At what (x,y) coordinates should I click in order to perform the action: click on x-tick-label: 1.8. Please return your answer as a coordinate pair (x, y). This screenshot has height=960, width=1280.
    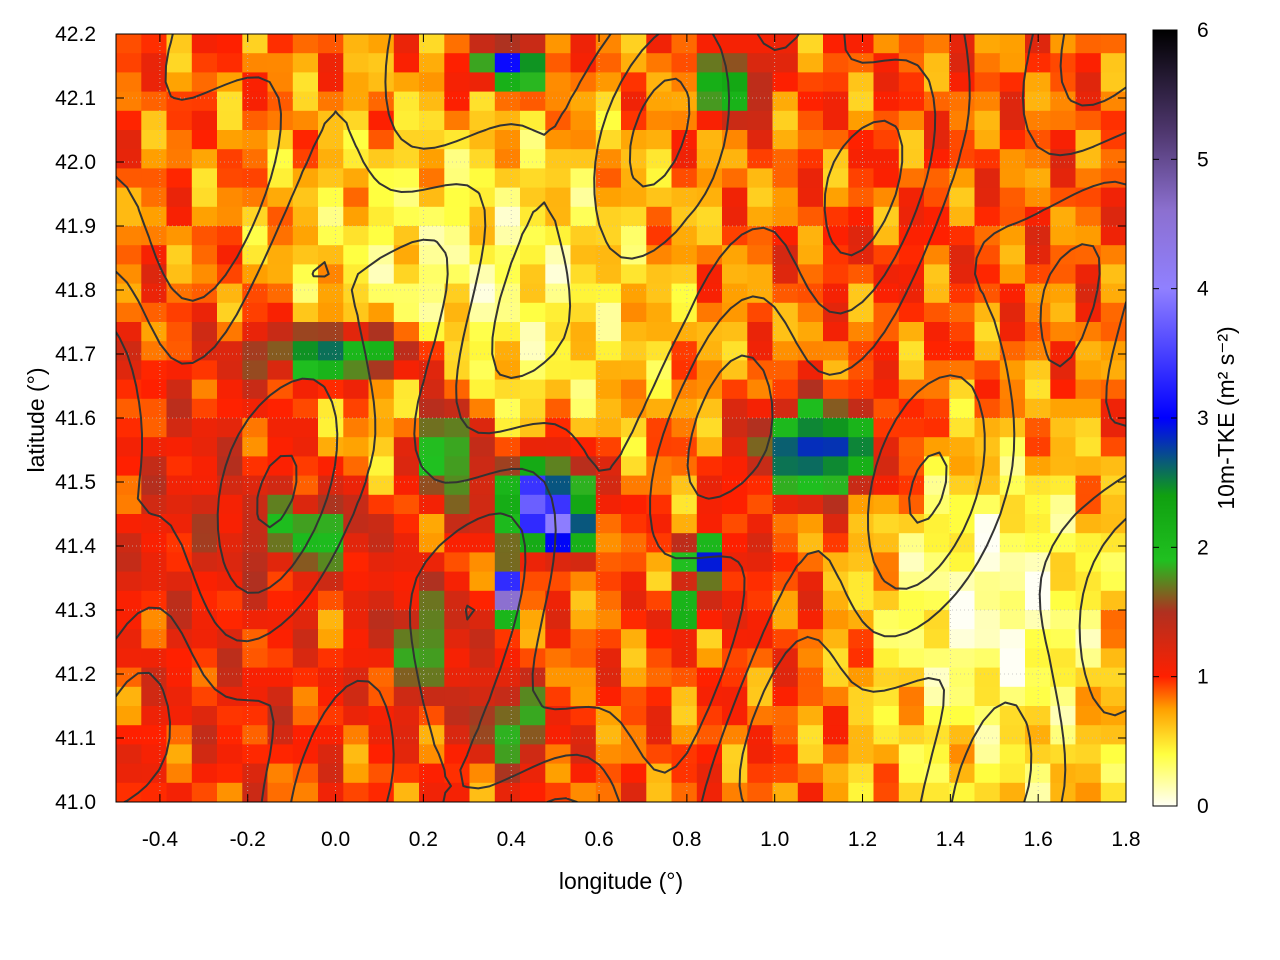
    Looking at the image, I should click on (1125, 839).